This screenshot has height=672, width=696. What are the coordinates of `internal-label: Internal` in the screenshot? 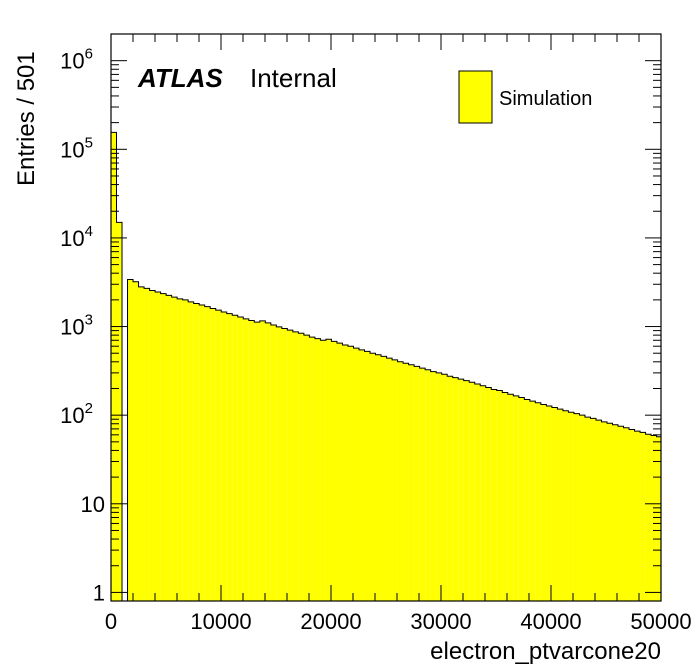 It's located at (293, 78).